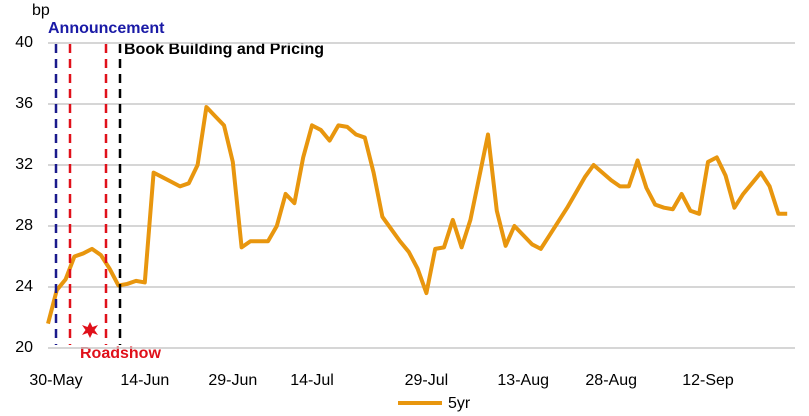 The width and height of the screenshot is (809, 416). What do you see at coordinates (523, 380) in the screenshot?
I see `x-tick-label: 13-Aug` at bounding box center [523, 380].